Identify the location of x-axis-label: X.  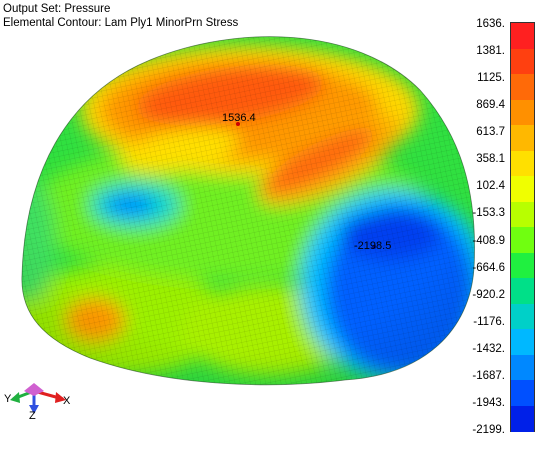
(67, 401).